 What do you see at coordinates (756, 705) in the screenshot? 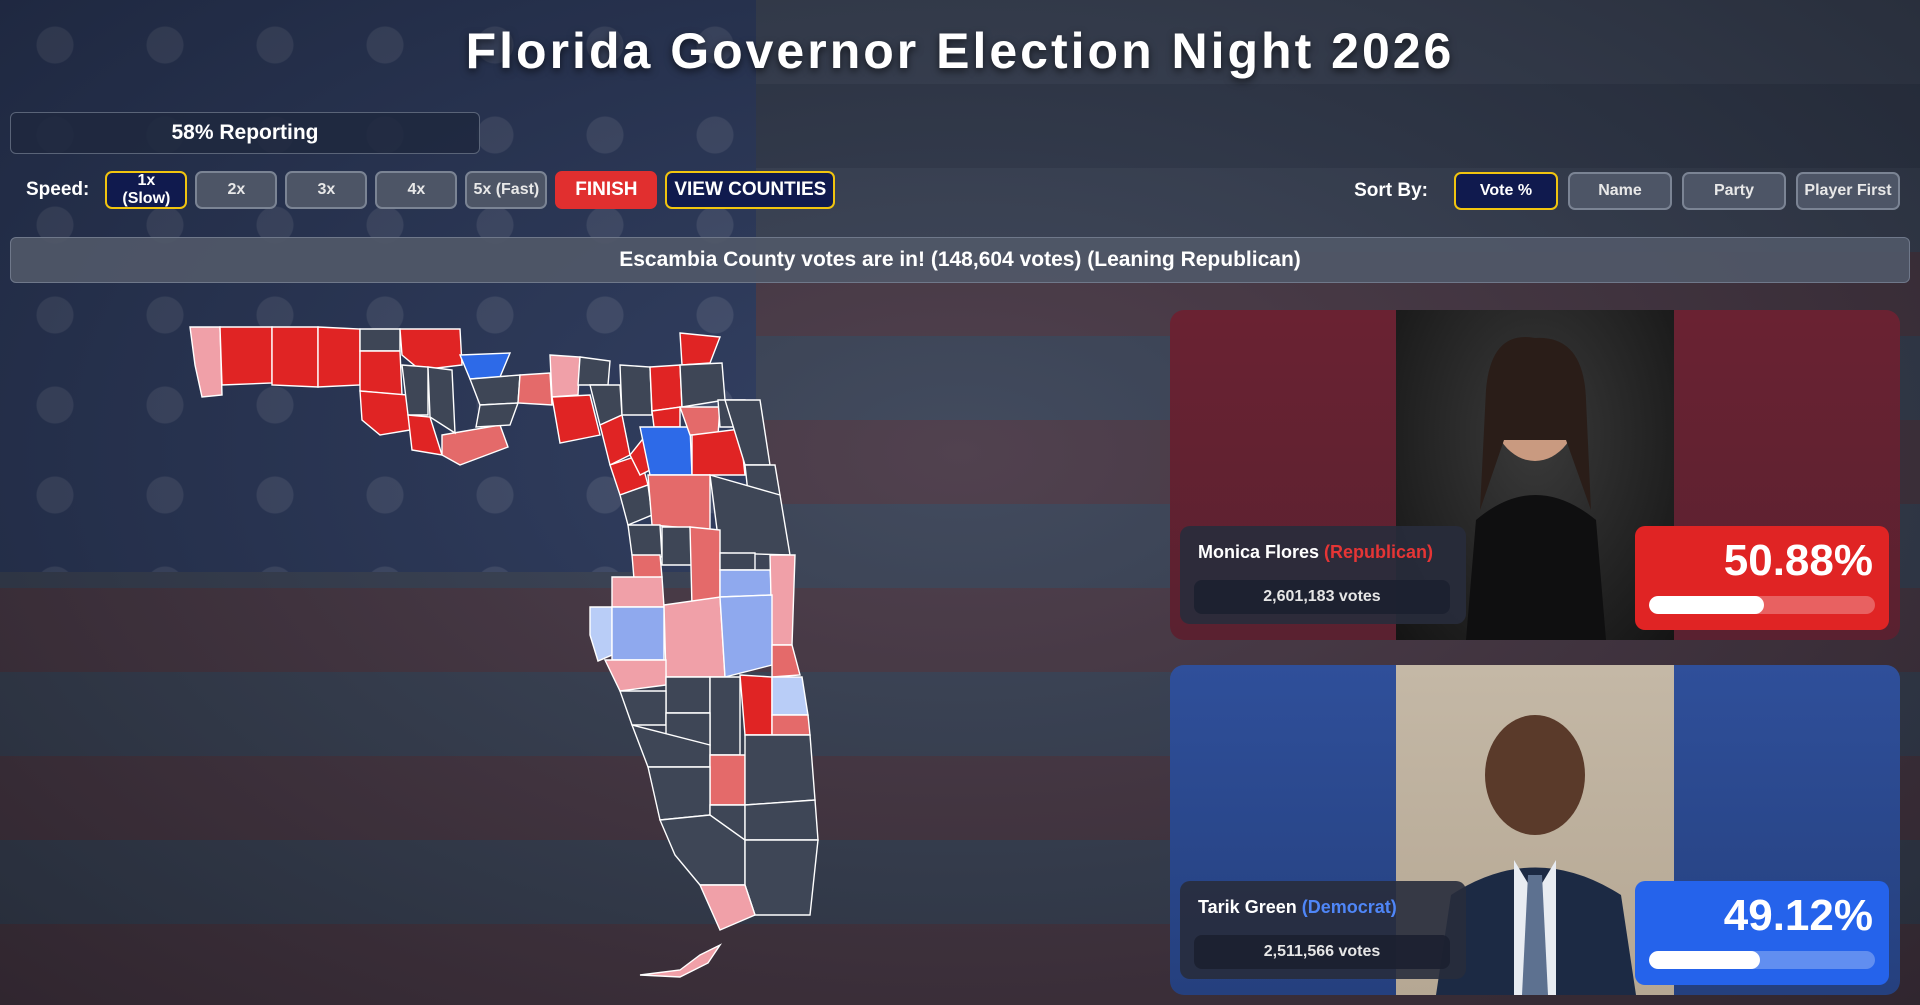
I see `county-okeechobee` at bounding box center [756, 705].